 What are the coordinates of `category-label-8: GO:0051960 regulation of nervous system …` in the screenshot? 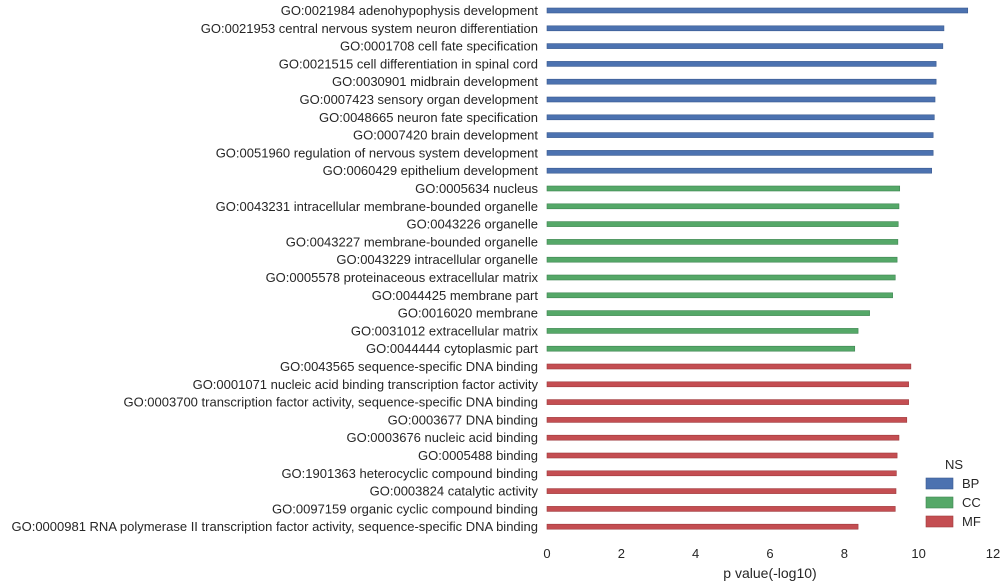 It's located at (377, 152).